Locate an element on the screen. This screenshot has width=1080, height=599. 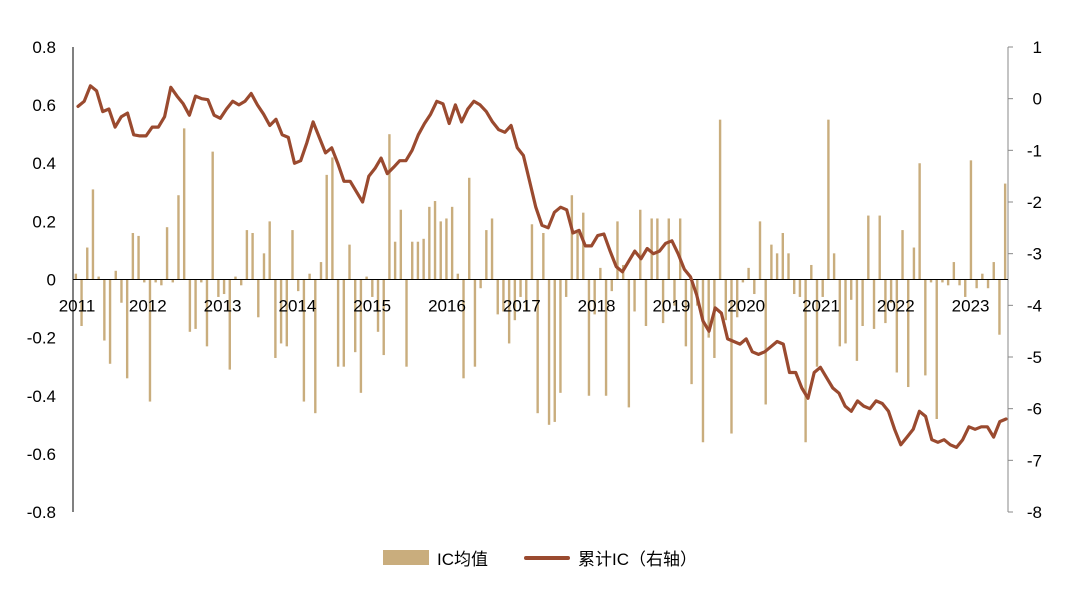
y-left-tick-label-7: -0.6 is located at coordinates (41, 454).